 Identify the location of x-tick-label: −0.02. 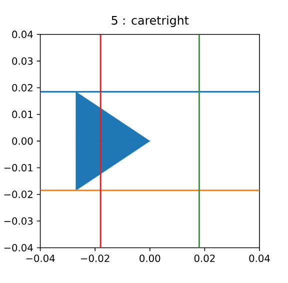
(95, 258).